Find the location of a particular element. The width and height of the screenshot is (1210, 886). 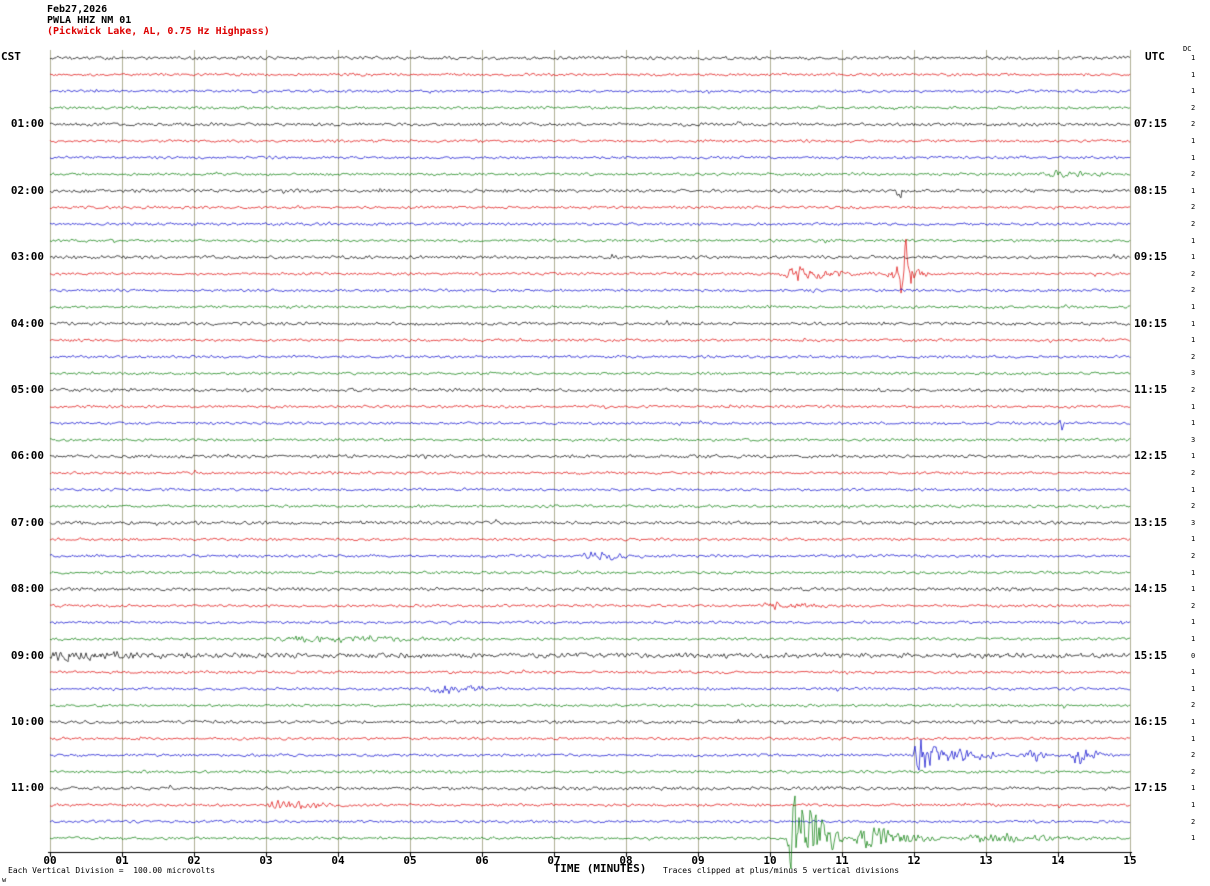

left-time-label: 03:00 is located at coordinates (27, 257).